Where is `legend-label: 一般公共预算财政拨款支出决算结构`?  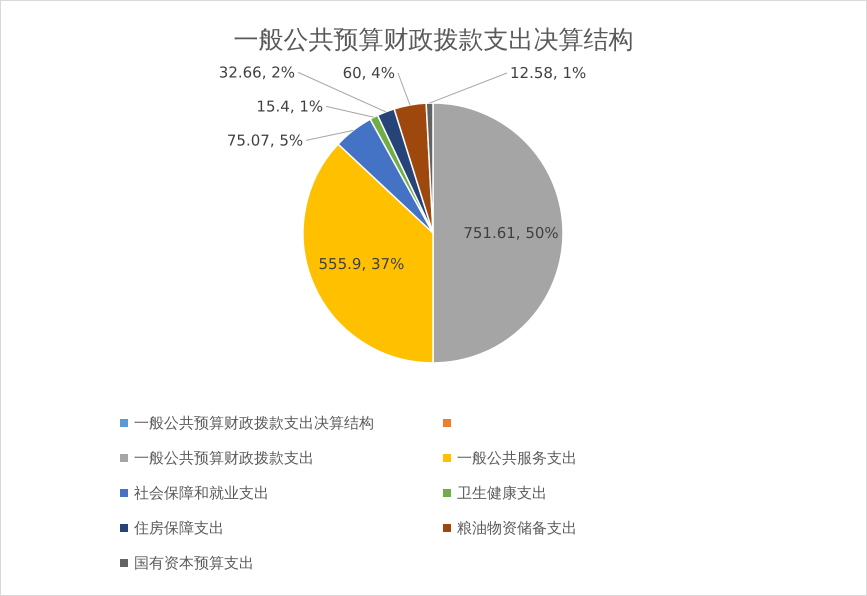 legend-label: 一般公共预算财政拨款支出决算结构 is located at coordinates (254, 423).